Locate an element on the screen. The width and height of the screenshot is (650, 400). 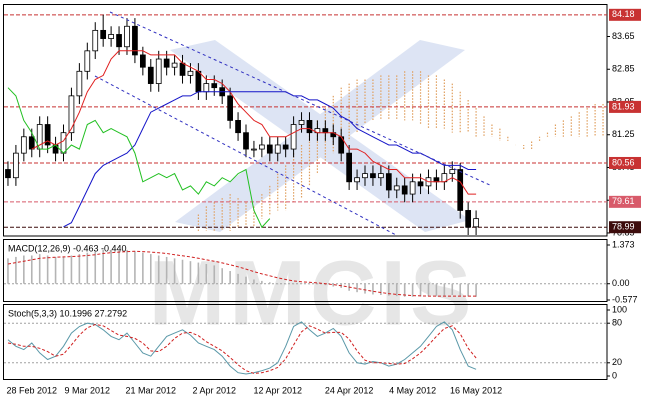
x-tick-label: 28 Feb 2012 is located at coordinates (31, 390).